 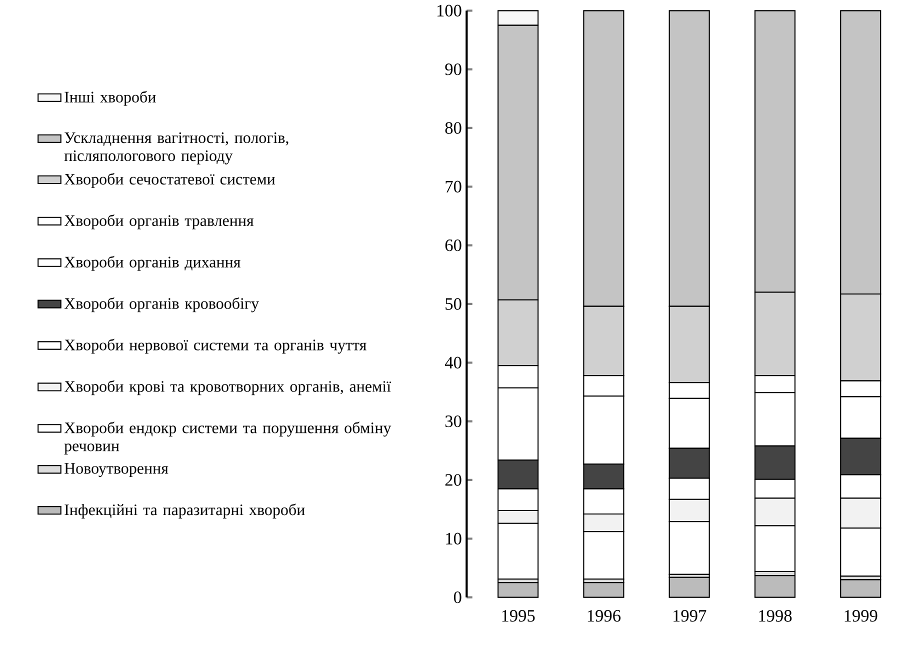 What do you see at coordinates (184, 511) in the screenshot?
I see `legend-label: Інфекційні та паразитарні хвороби` at bounding box center [184, 511].